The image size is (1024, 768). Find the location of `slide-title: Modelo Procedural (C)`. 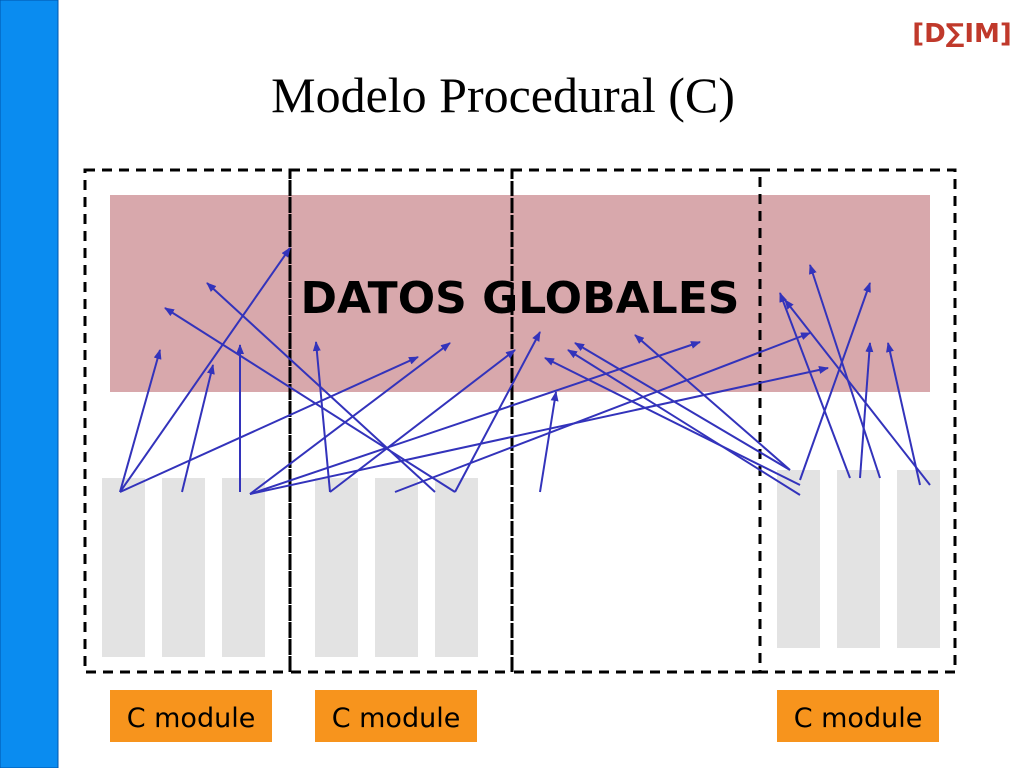

slide-title: Modelo Procedural (C) is located at coordinates (503, 95).